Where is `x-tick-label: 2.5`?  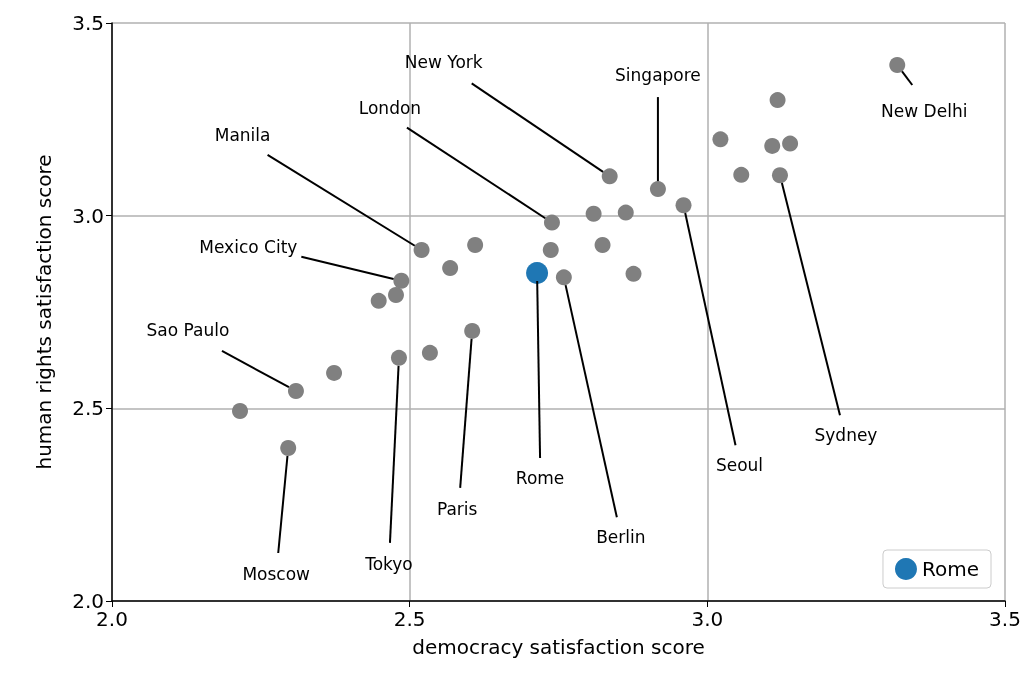 x-tick-label: 2.5 is located at coordinates (409, 619).